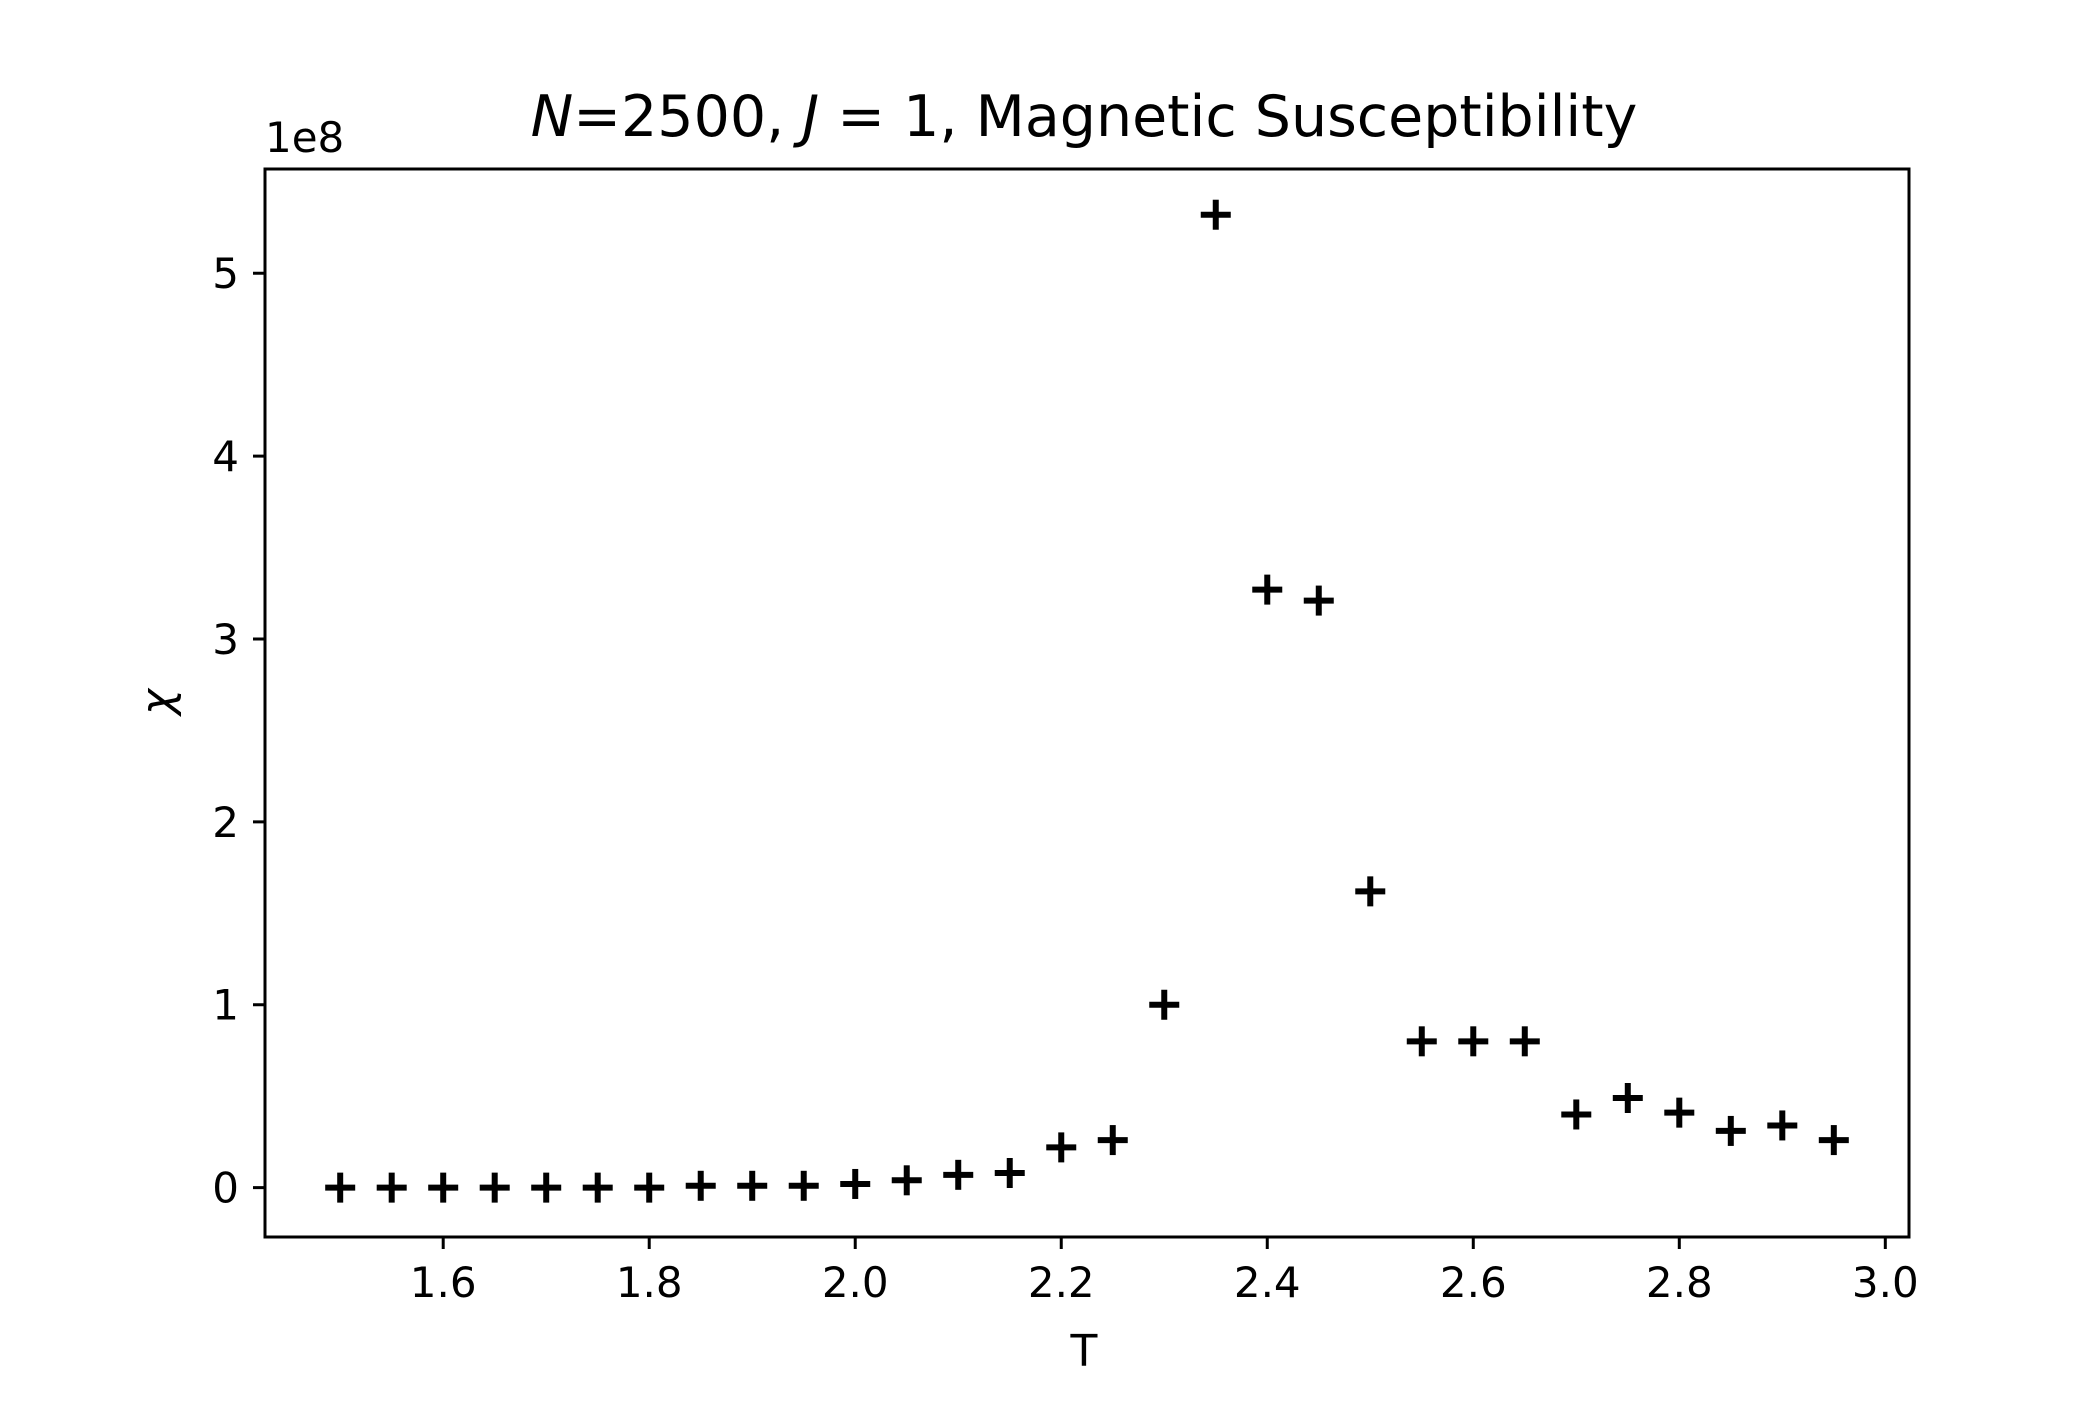 The image size is (2100, 1405). Describe the element at coordinates (225, 456) in the screenshot. I see `y-tick-label: 4` at that location.